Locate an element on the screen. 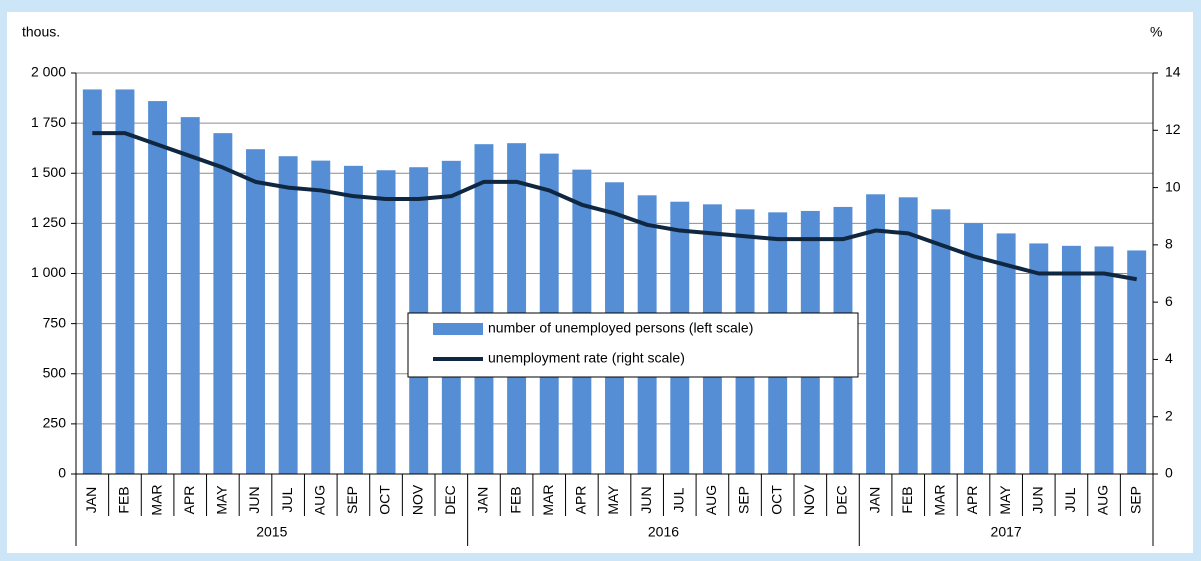 The width and height of the screenshot is (1201, 561). y2-tick-label: 12 is located at coordinates (1173, 129).